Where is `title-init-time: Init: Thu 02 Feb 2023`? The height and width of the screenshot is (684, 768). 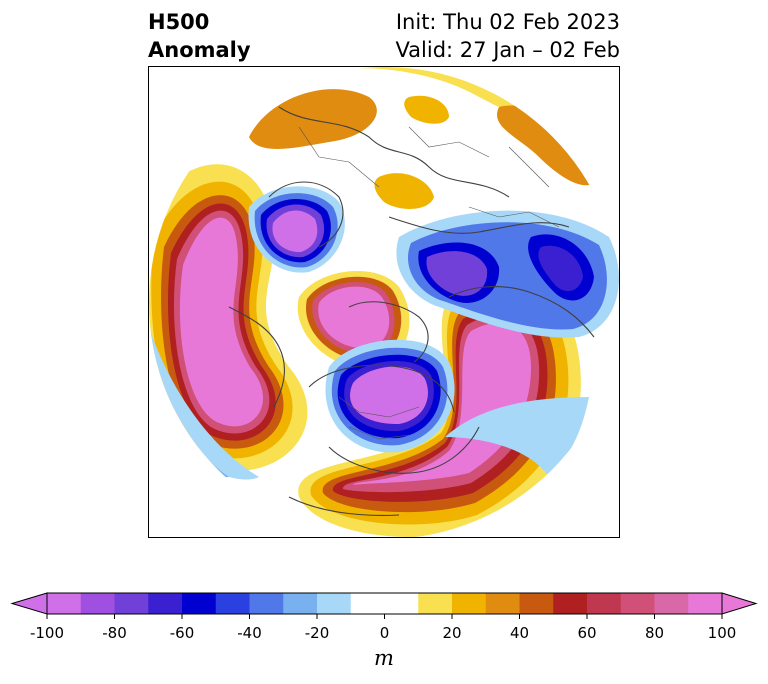 title-init-time: Init: Thu 02 Feb 2023 is located at coordinates (507, 22).